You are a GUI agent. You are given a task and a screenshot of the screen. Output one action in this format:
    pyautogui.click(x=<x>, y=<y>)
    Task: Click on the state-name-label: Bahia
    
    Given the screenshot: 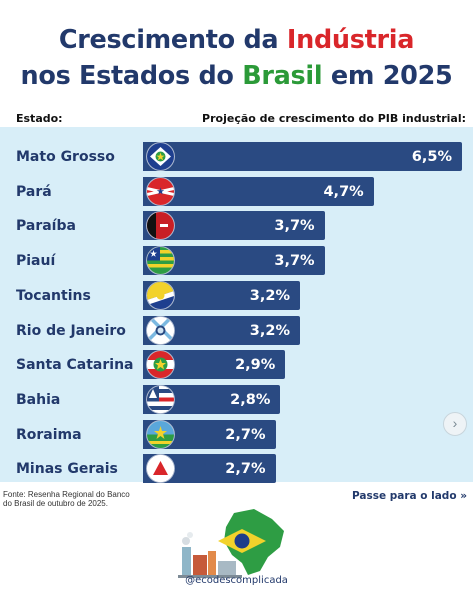 What is the action you would take?
    pyautogui.click(x=38, y=400)
    